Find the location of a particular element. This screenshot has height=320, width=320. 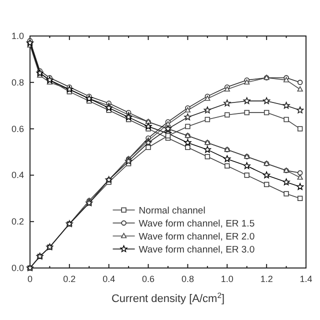

x-tick-label: 0.2 is located at coordinates (69, 279).